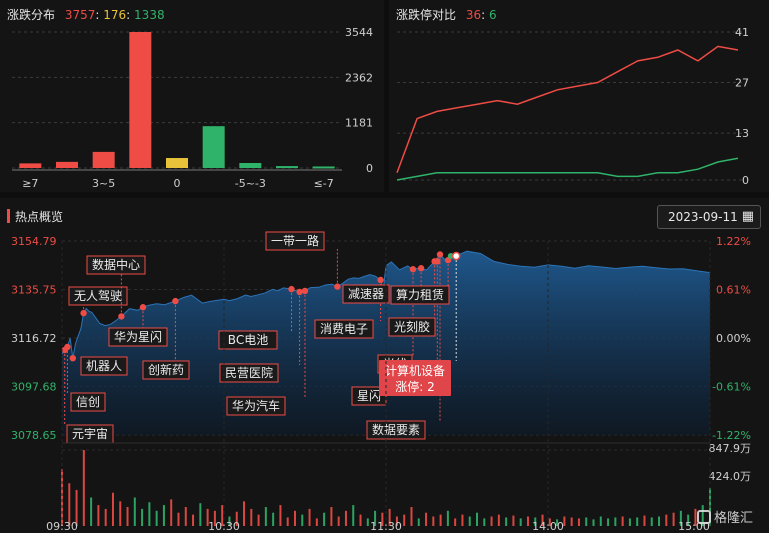 Image resolution: width=769 pixels, height=533 pixels. I want to click on marker-label: 减速器, so click(366, 294).